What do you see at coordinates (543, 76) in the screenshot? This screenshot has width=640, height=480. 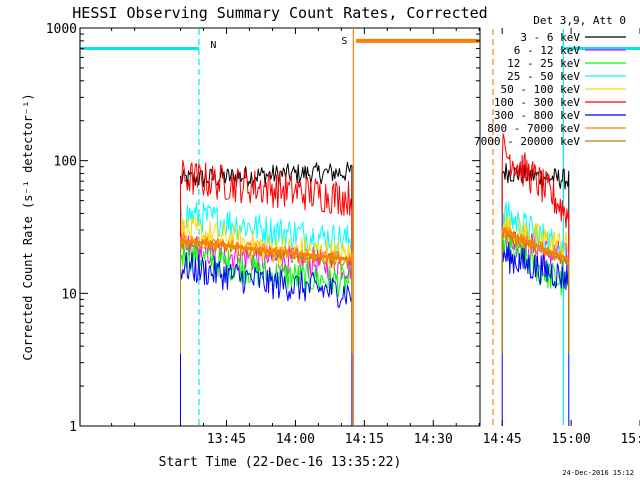 I see `legend-label: 25 - 50 keV` at bounding box center [543, 76].